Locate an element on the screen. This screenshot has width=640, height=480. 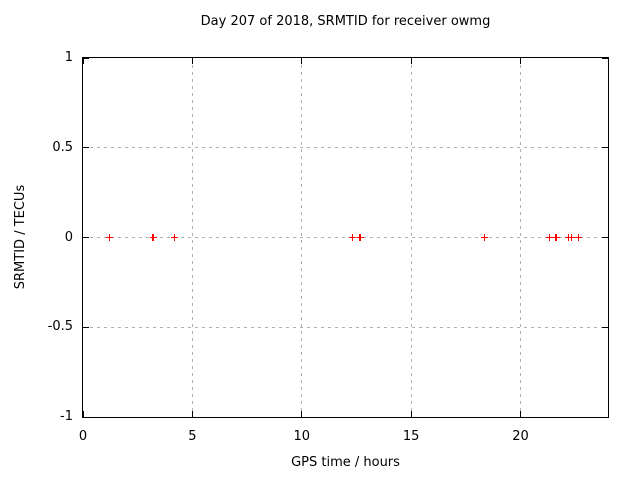
y-tick-label: -0.5 is located at coordinates (60, 327).